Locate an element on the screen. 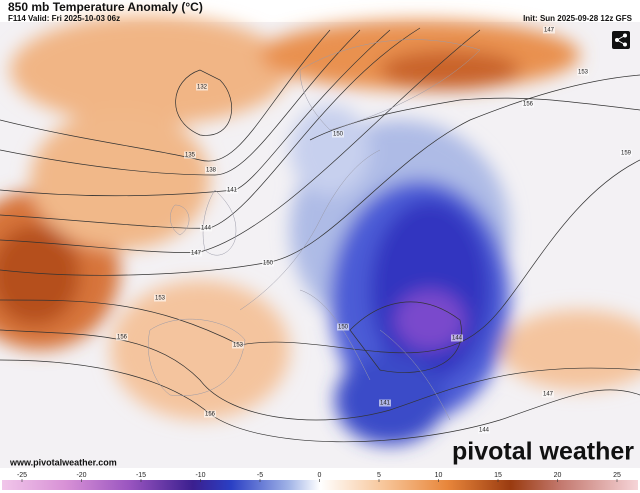  contour-label: 135 is located at coordinates (190, 156).